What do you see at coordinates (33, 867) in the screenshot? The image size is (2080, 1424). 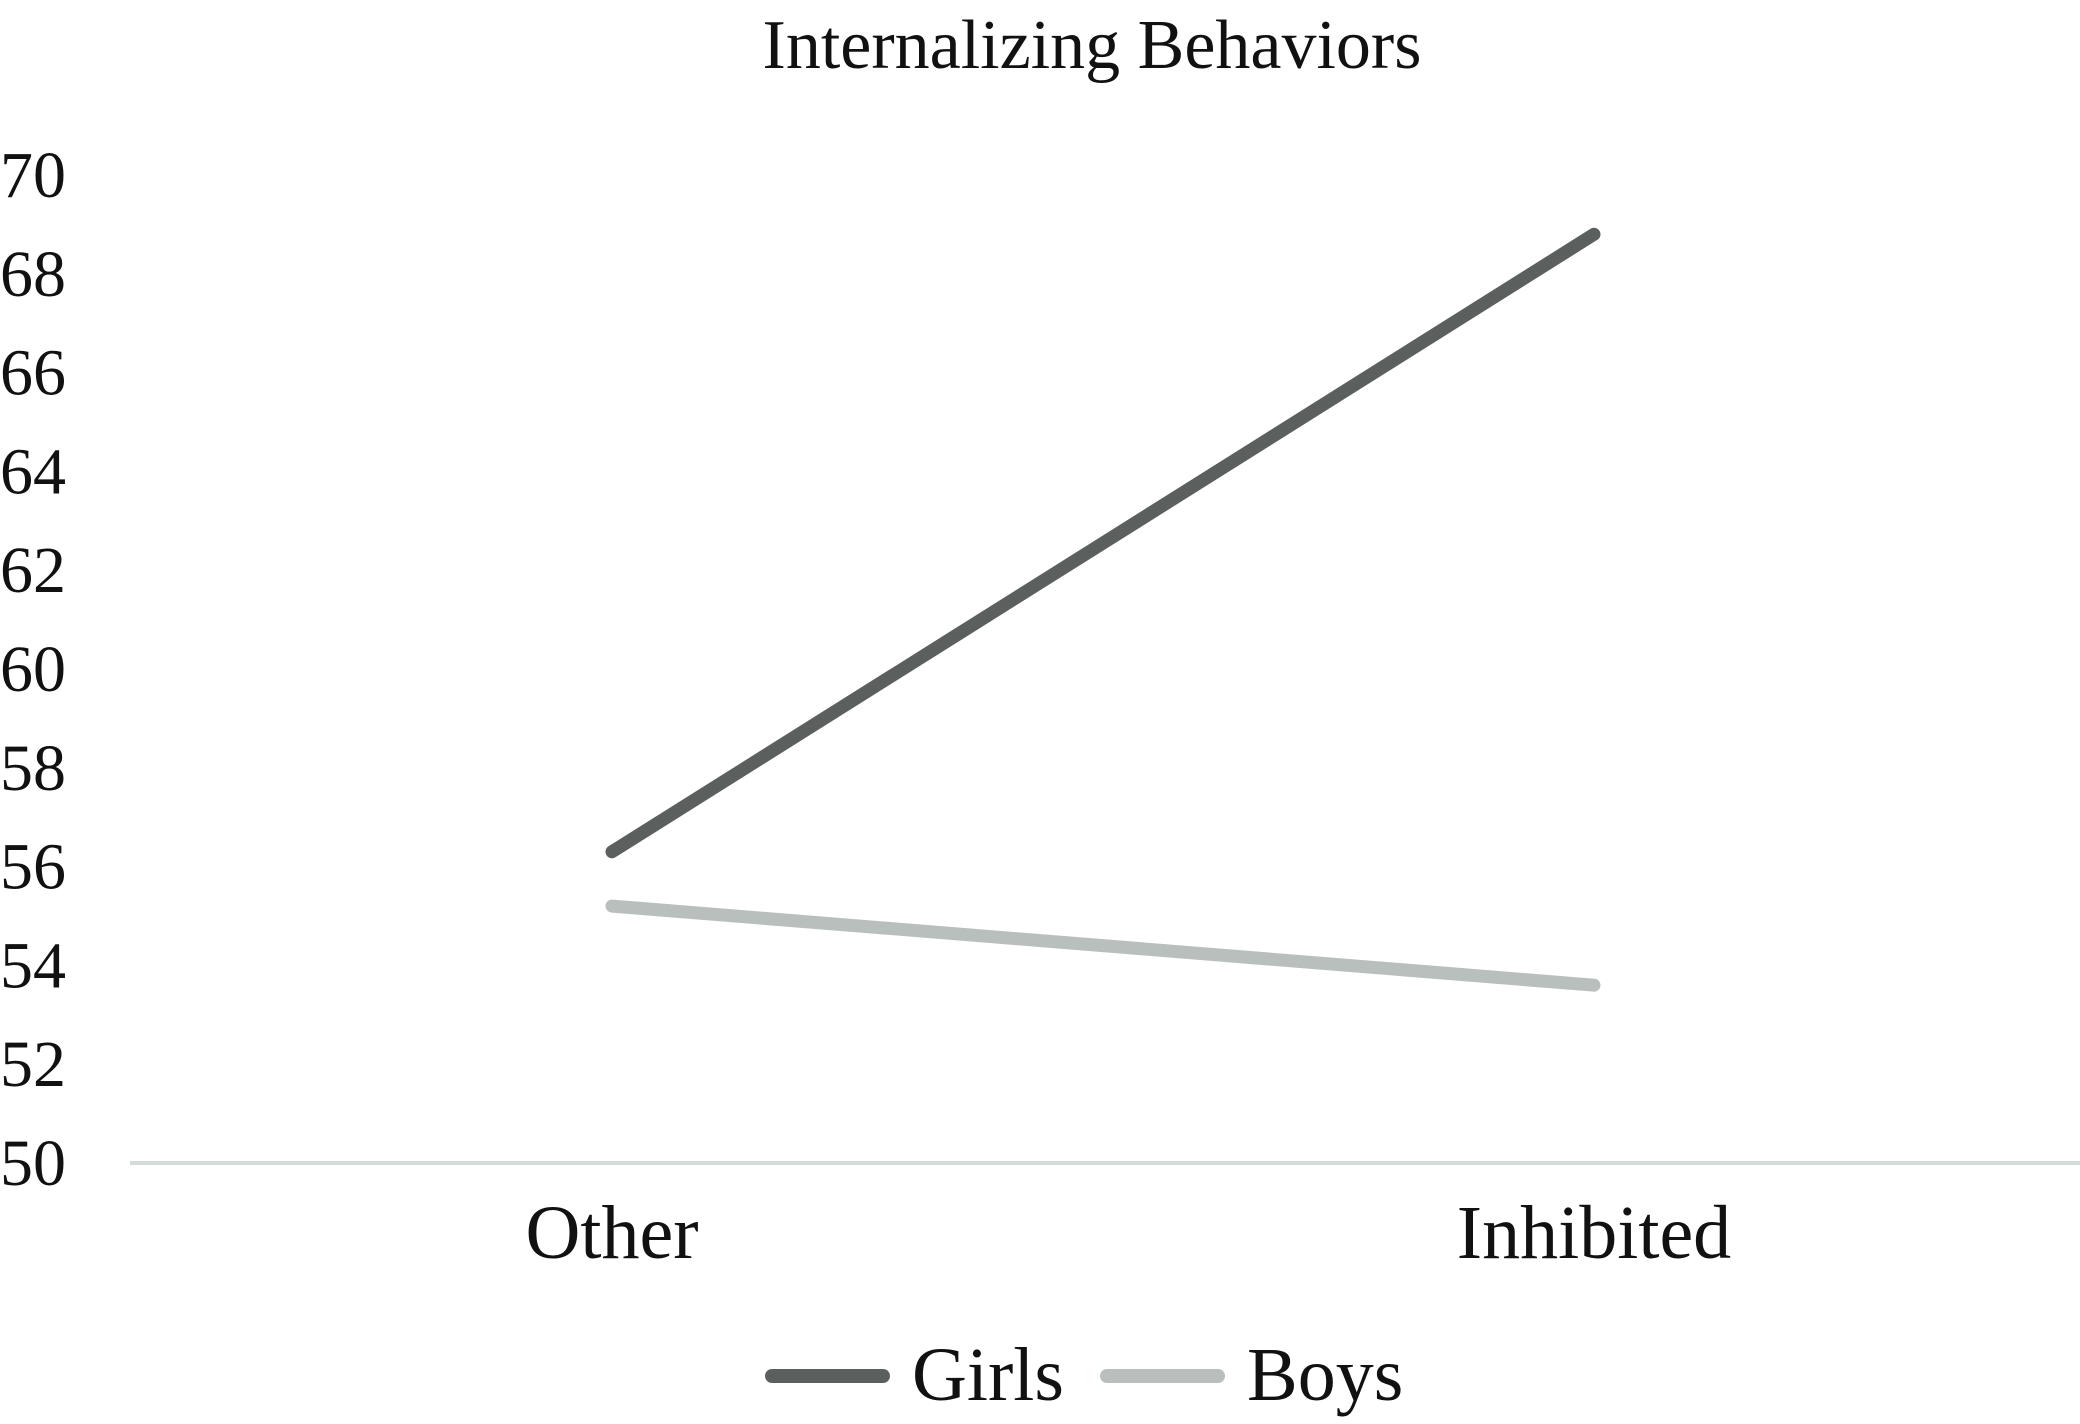 I see `y-tick-label-56: 56` at bounding box center [33, 867].